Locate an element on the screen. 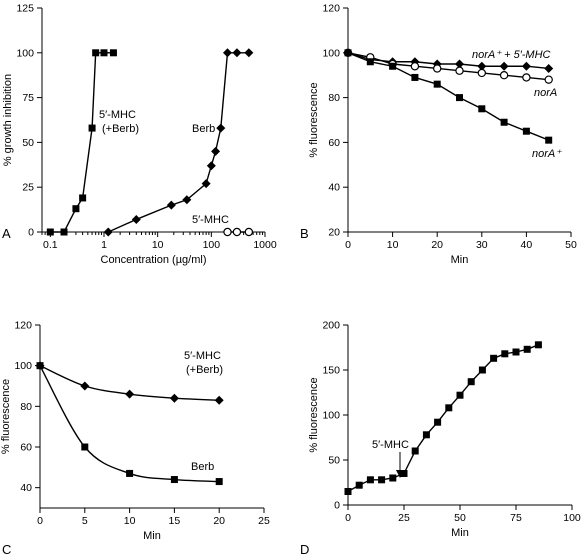 This screenshot has width=585, height=558. annotation-5mhc-berb-line2: (+Berb) is located at coordinates (120, 129).